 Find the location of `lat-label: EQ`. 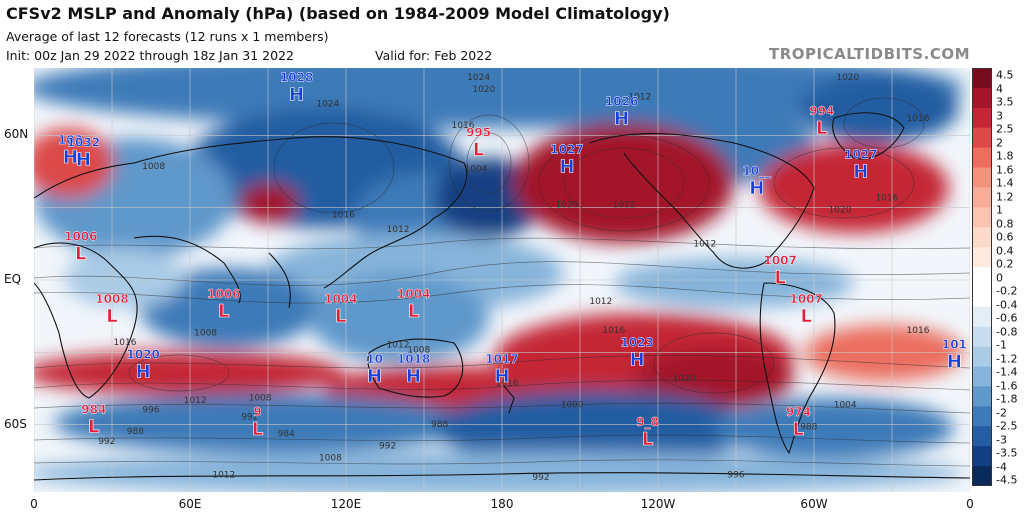

lat-label: EQ is located at coordinates (13, 279).